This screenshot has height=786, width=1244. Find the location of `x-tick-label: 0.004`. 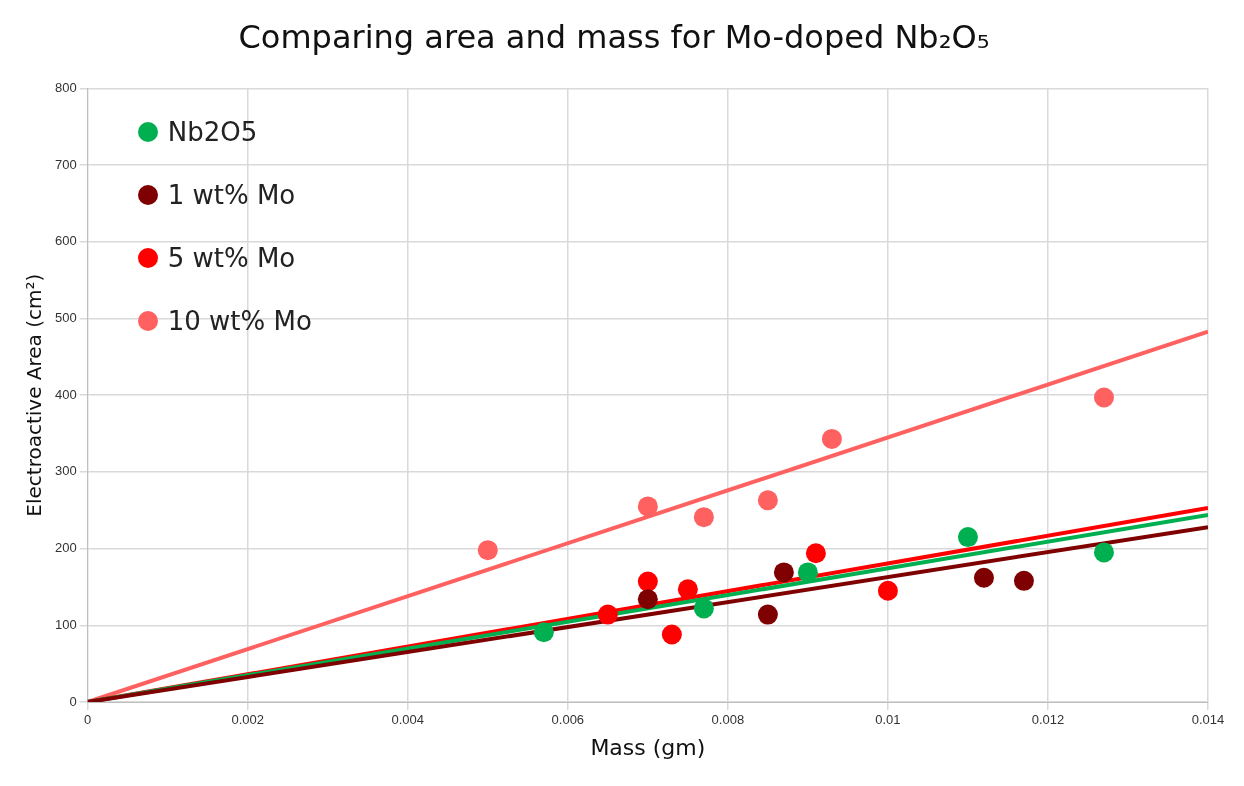

x-tick-label: 0.004 is located at coordinates (408, 720).